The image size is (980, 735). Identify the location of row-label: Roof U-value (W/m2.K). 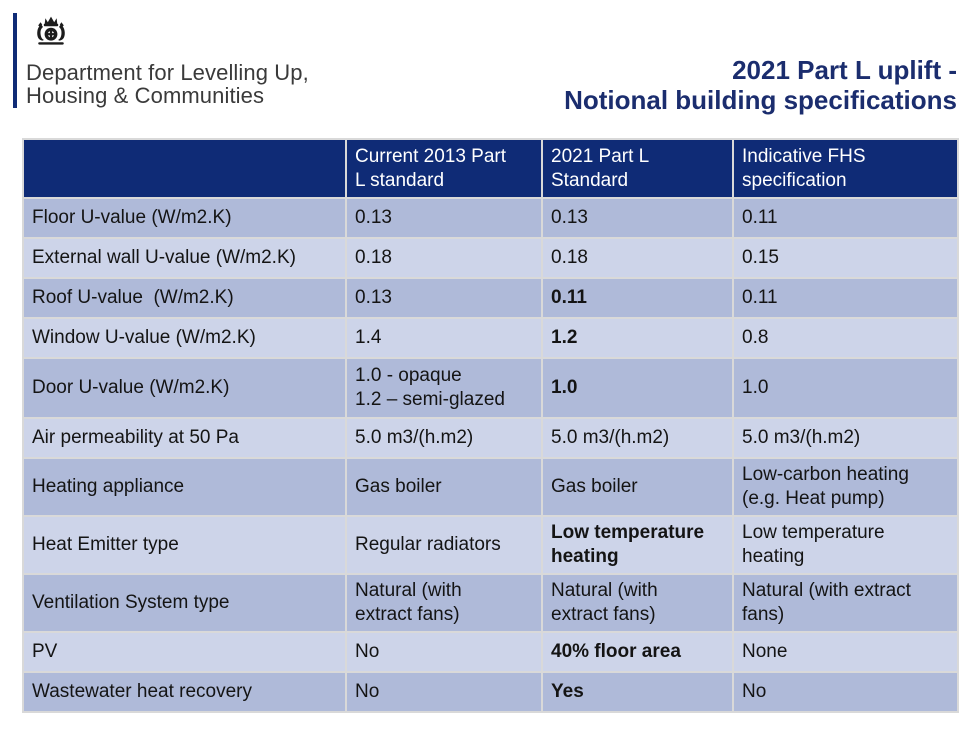
(184, 298).